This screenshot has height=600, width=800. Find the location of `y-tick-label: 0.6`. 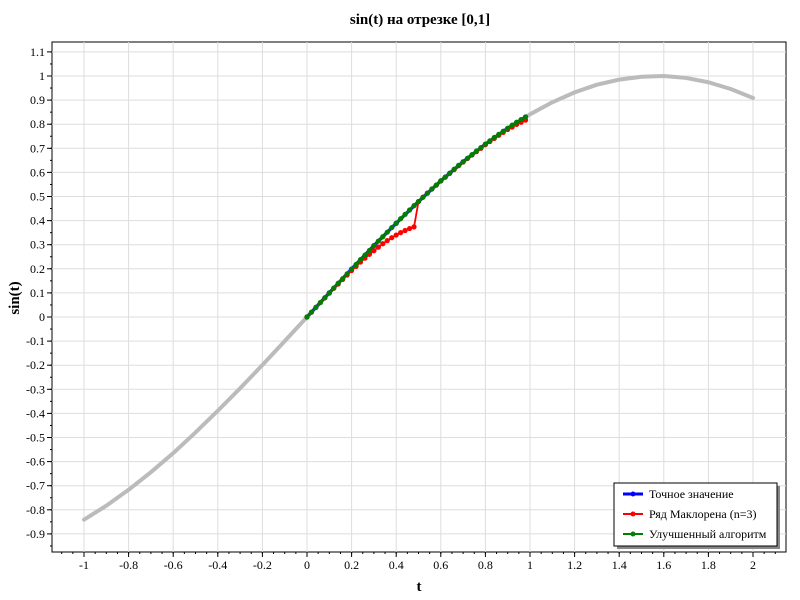

y-tick-label: 0.6 is located at coordinates (37, 172).